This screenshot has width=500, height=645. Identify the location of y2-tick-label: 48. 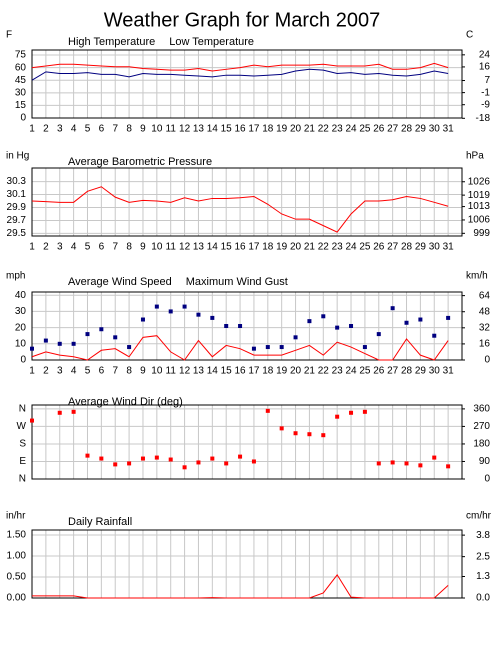
(485, 311).